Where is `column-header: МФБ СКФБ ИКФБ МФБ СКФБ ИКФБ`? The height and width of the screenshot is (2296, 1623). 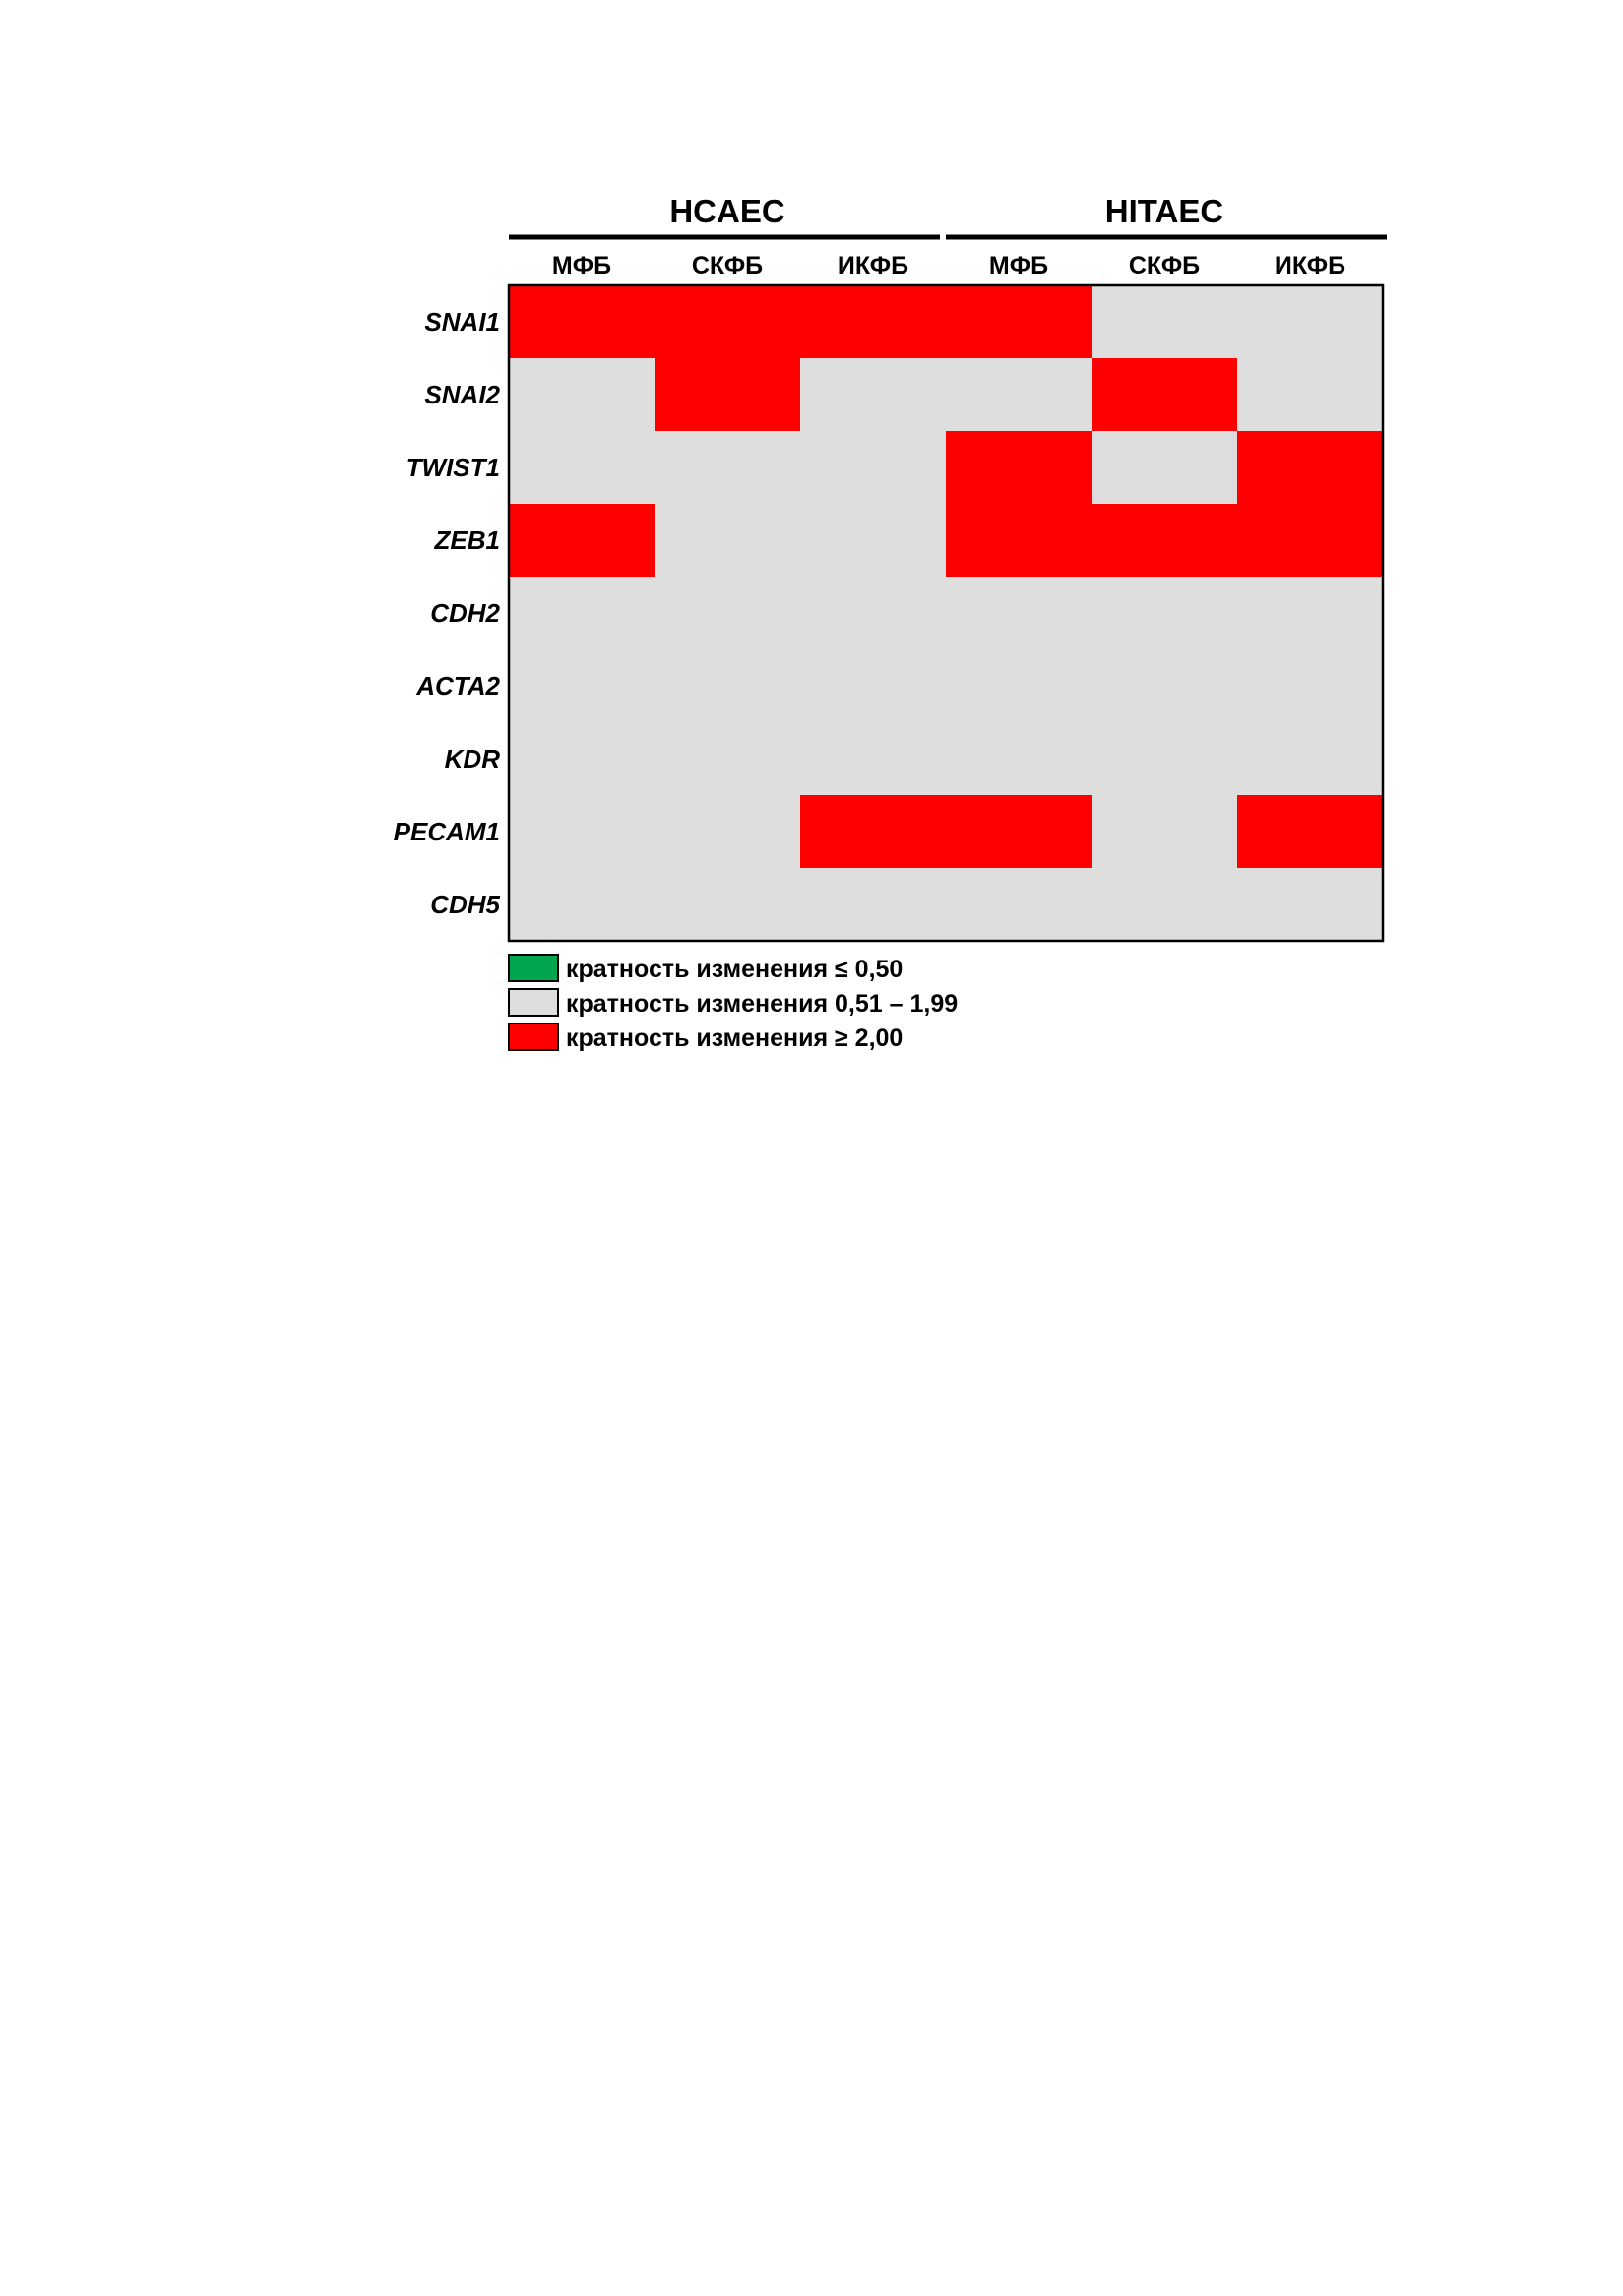
column-header: МФБ СКФБ ИКФБ МФБ СКФБ ИКФБ is located at coordinates (948, 265).